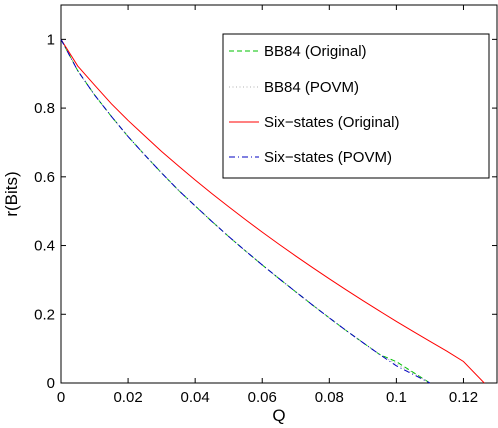 The image size is (498, 428). Describe the element at coordinates (311, 87) in the screenshot. I see `legend-label-1: BB84 (POVM)` at that location.